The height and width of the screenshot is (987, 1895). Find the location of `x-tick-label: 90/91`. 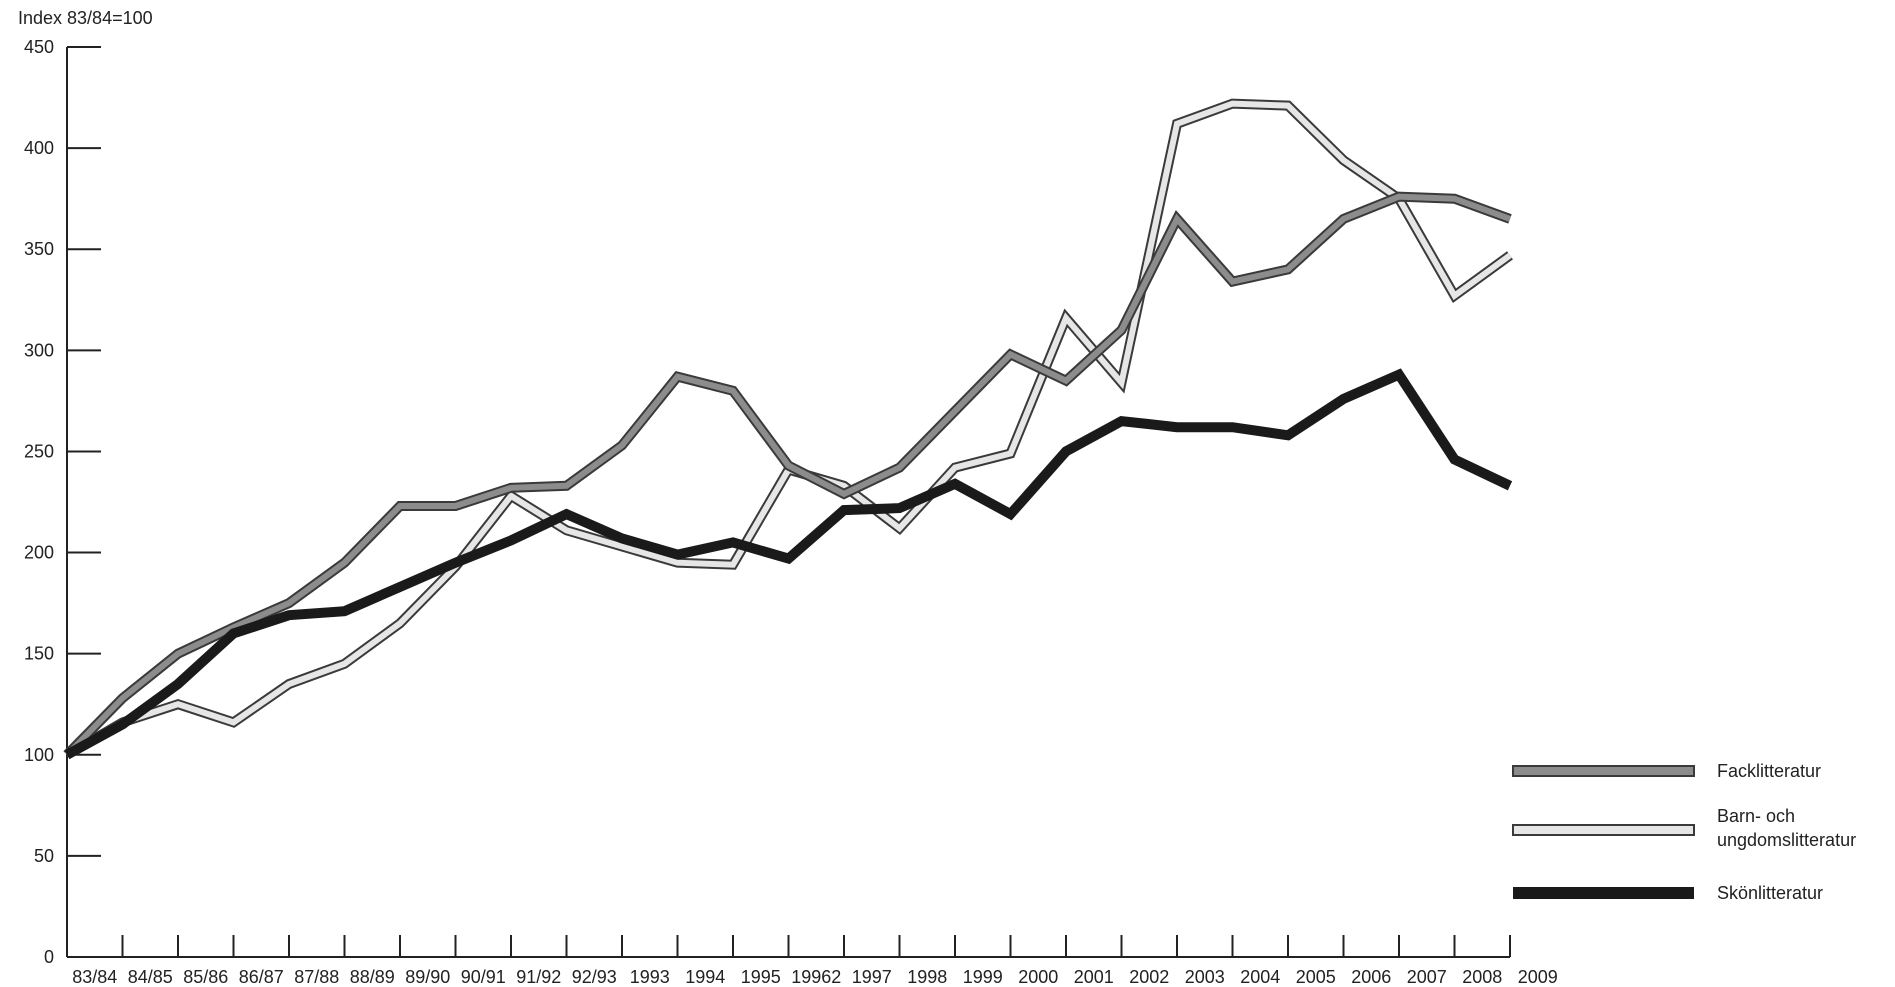

x-tick-label: 90/91 is located at coordinates (483, 977).